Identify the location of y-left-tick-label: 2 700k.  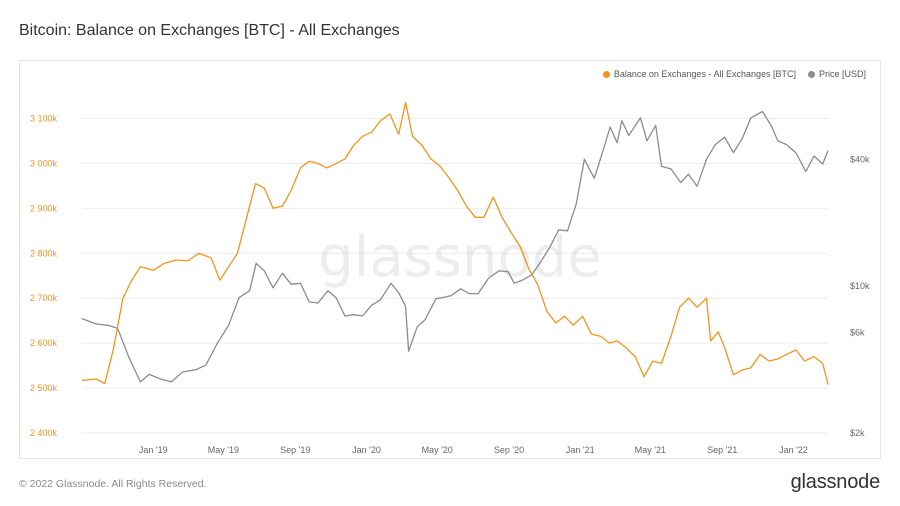
(44, 298).